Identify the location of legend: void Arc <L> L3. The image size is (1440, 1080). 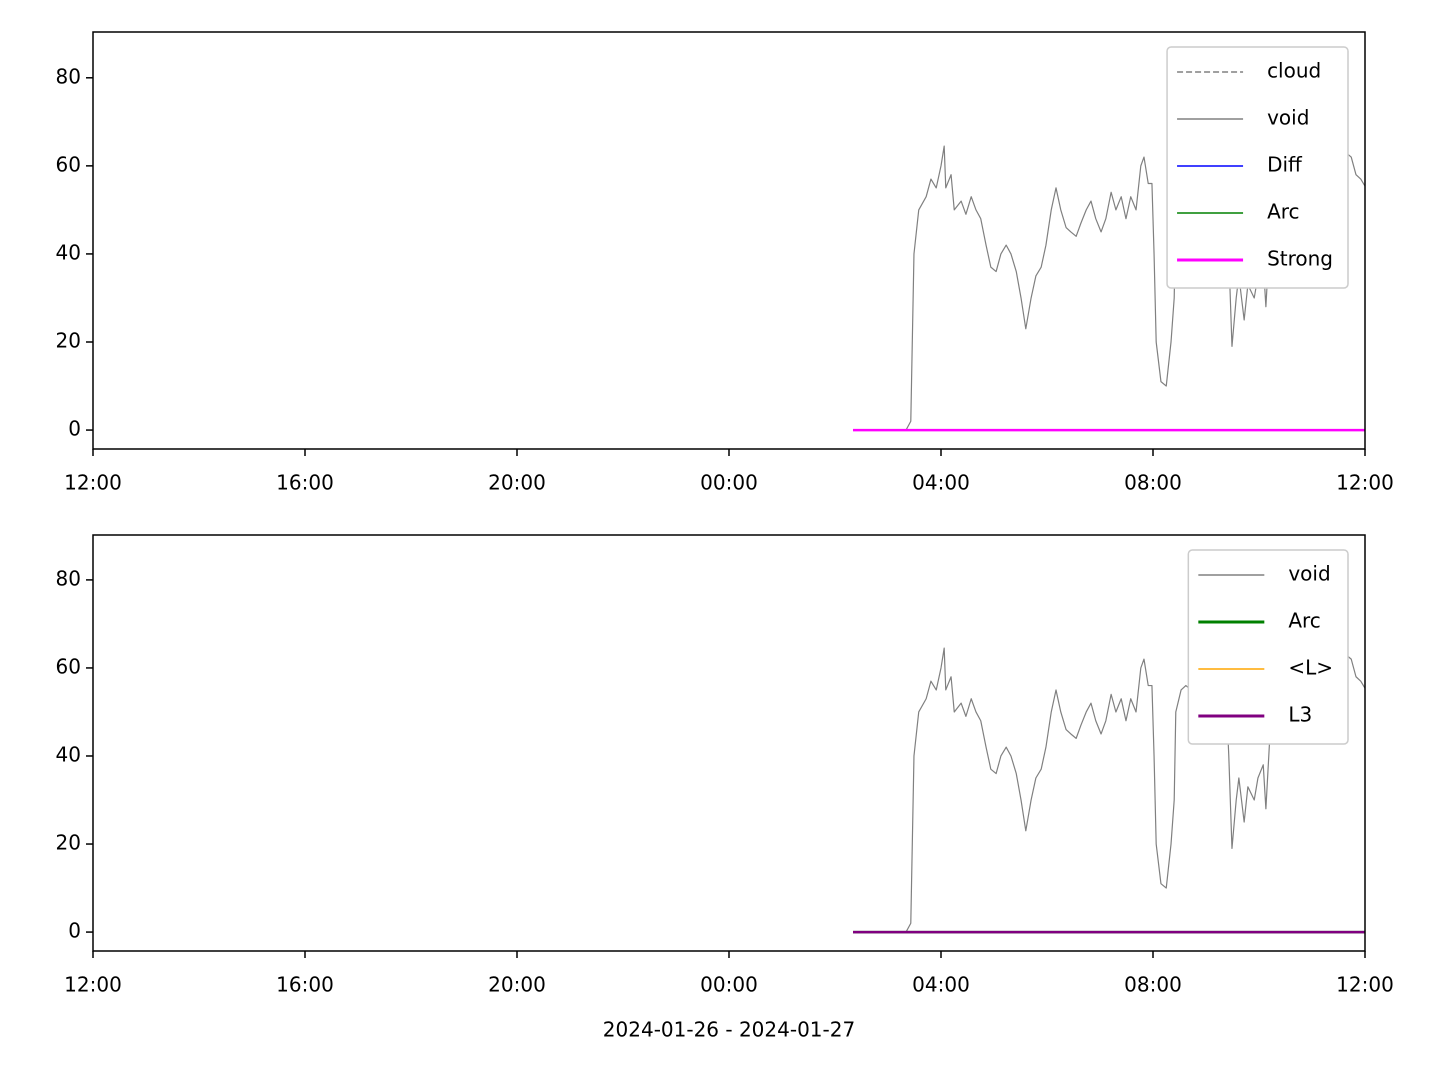
(1268, 647).